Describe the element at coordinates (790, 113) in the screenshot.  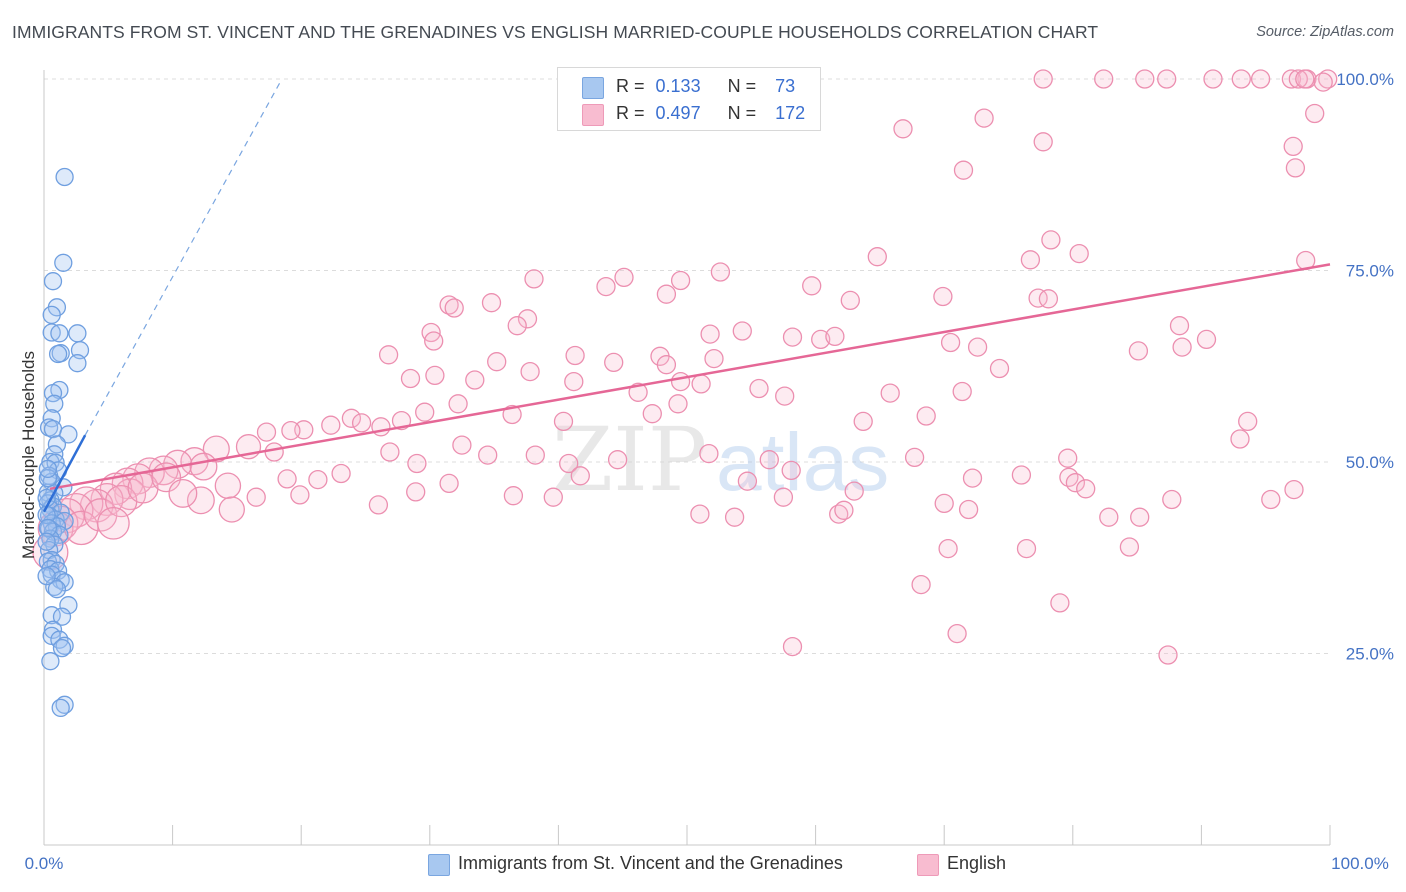
I see `legend-n-value: 172` at that location.